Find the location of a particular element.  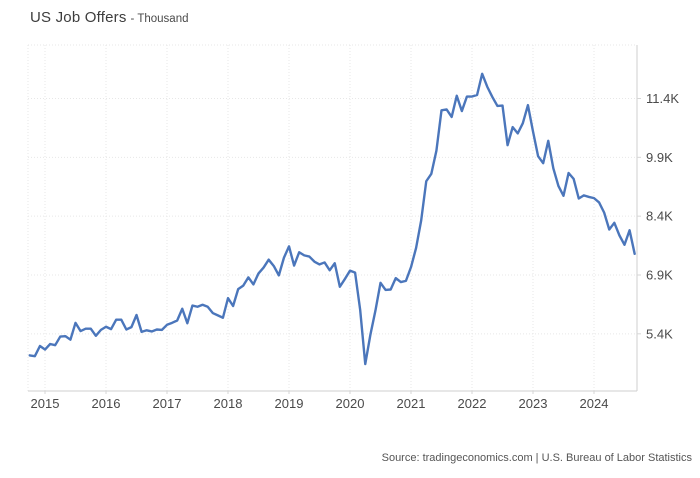

x-axis-tick-label: 2019 is located at coordinates (289, 403).